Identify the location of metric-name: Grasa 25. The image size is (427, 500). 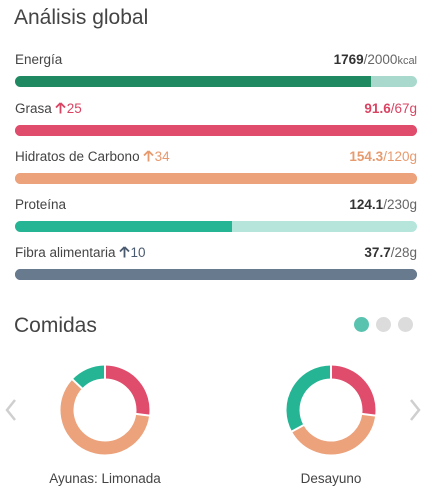
(48, 108).